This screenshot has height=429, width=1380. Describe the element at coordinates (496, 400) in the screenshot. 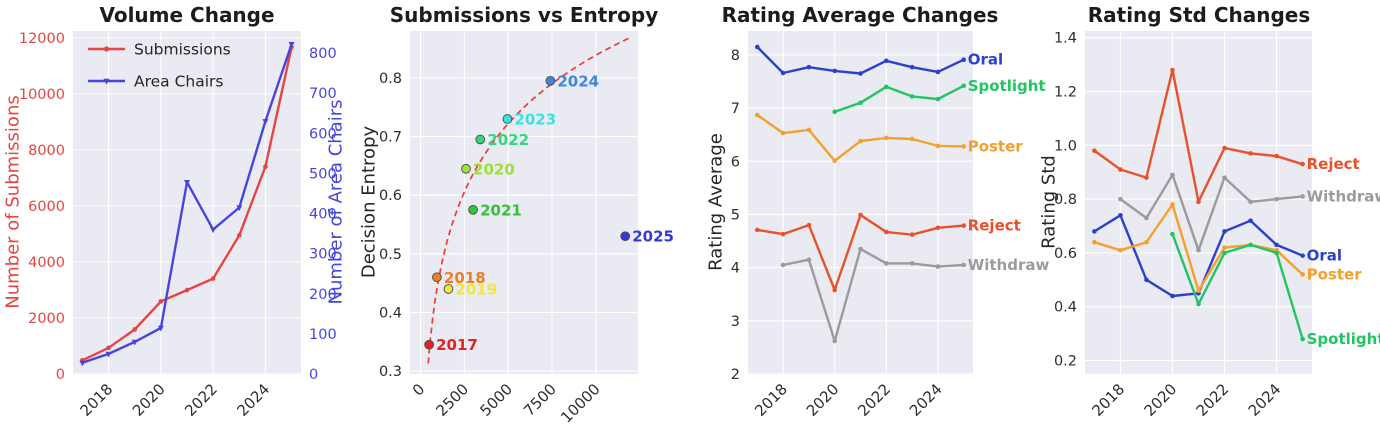

I see `svg-text: 5000` at that location.